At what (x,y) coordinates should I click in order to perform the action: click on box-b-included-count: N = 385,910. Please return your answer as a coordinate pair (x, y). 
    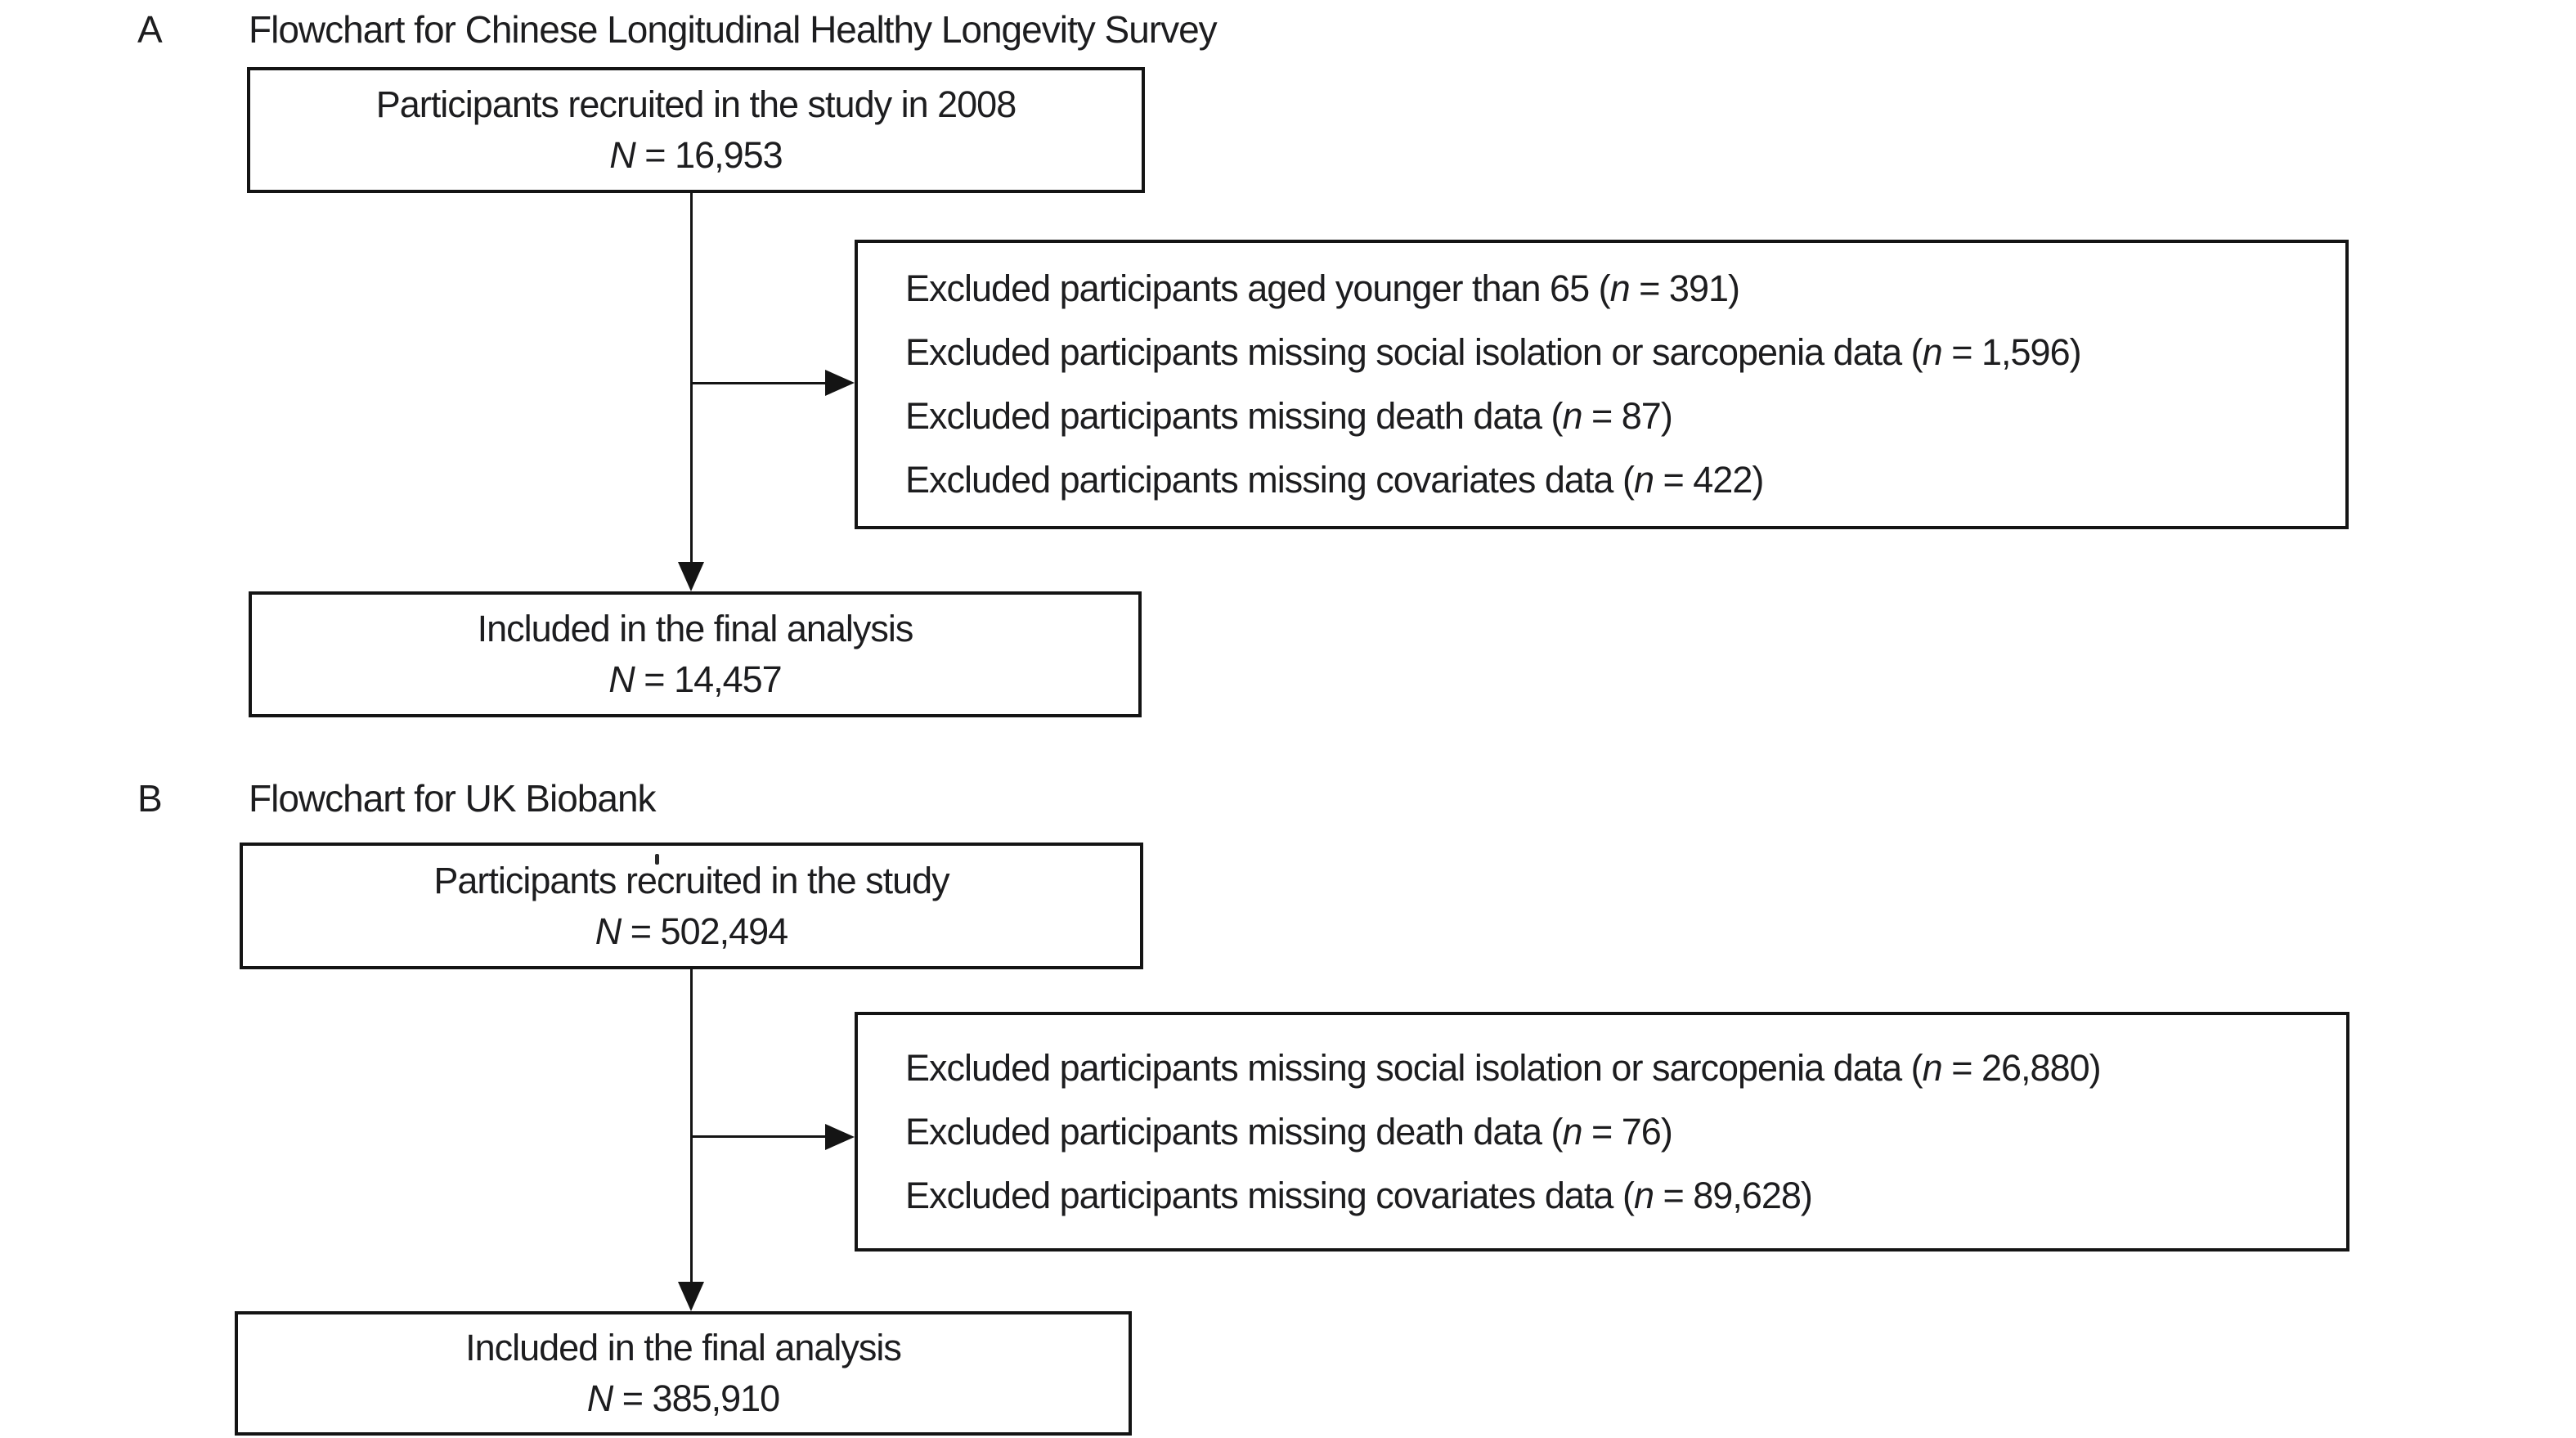
    Looking at the image, I should click on (683, 1398).